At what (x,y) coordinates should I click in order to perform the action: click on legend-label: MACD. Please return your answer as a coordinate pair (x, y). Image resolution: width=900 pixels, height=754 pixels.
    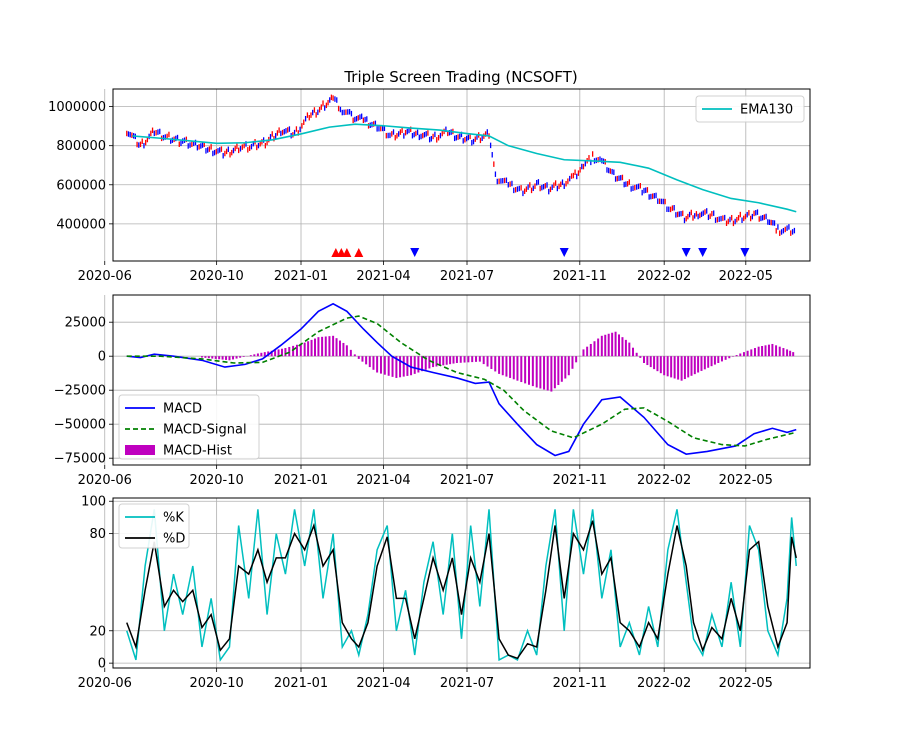
    Looking at the image, I should click on (182, 409).